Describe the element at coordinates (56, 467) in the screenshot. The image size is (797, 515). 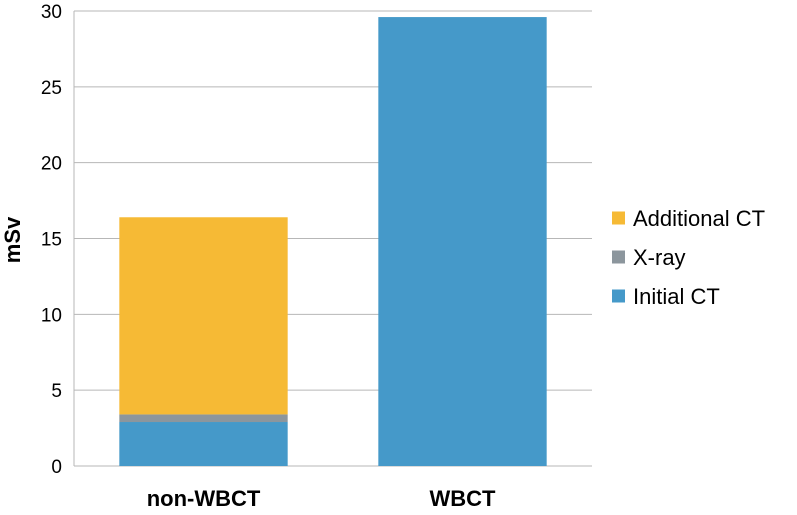
I see `y-tick-label: 0` at that location.